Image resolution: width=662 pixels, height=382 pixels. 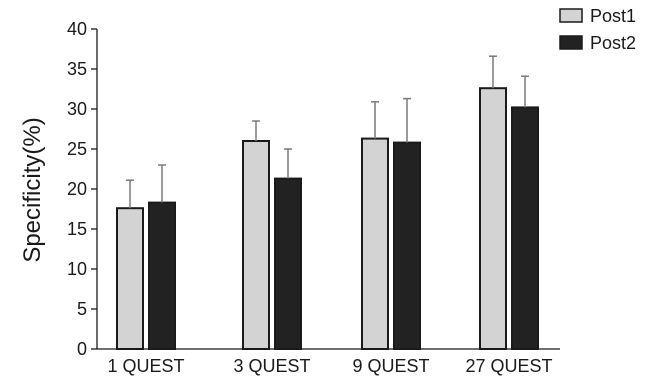 I want to click on legend-swatch-post1, so click(x=571, y=15).